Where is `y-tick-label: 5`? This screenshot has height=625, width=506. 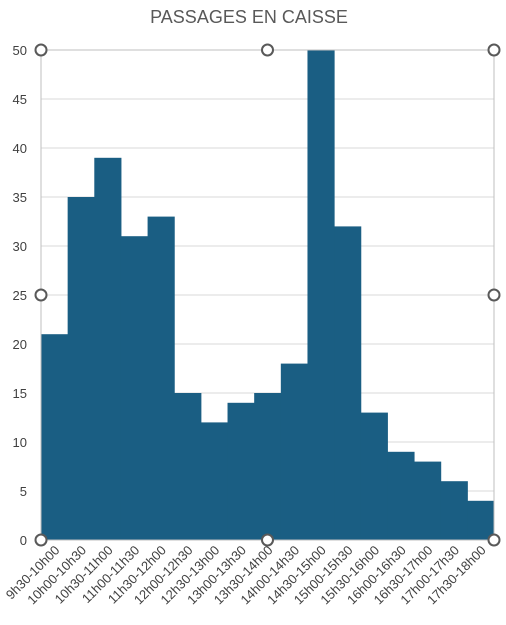 y-tick-label: 5 is located at coordinates (23, 491).